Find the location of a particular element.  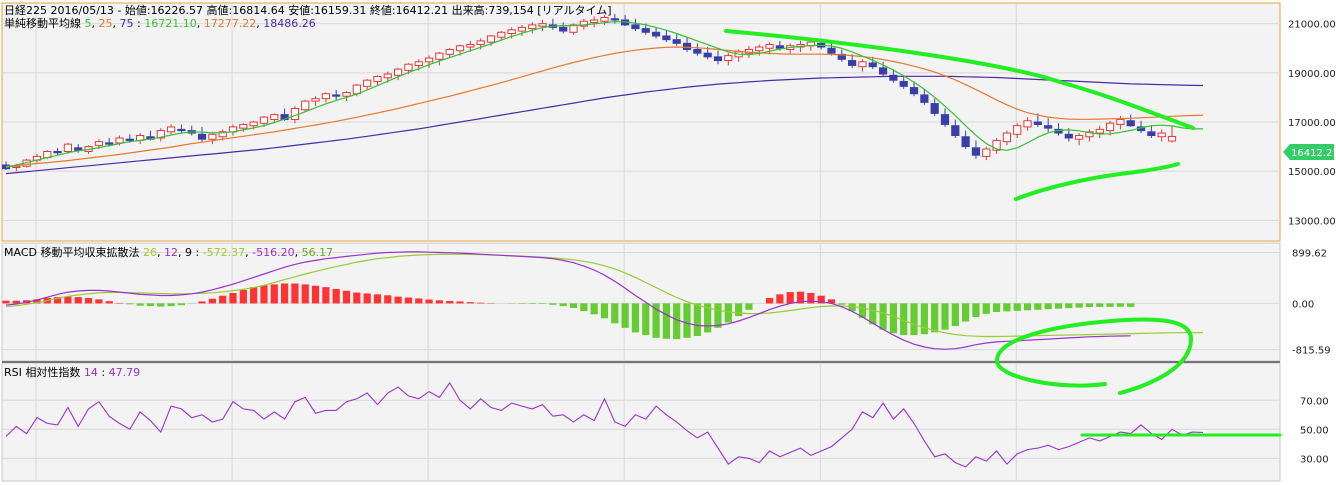

macd-label: MACD 移動平均収束拡散法 is located at coordinates (71, 252).